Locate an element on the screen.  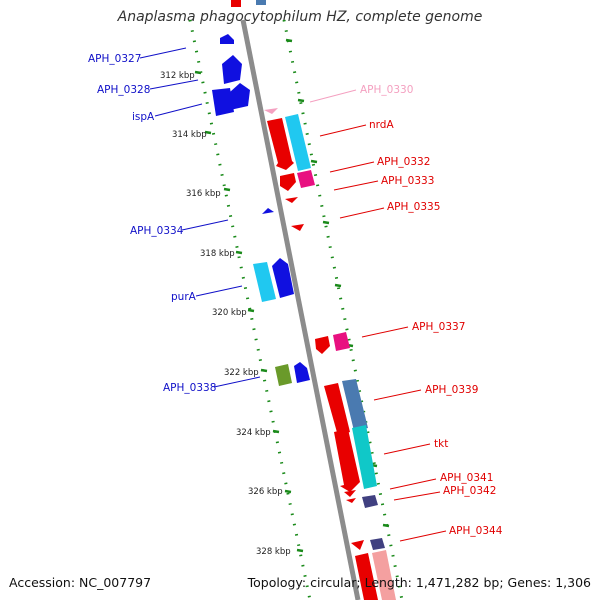
kbp-label: 318 kbp is located at coordinates (217, 254).